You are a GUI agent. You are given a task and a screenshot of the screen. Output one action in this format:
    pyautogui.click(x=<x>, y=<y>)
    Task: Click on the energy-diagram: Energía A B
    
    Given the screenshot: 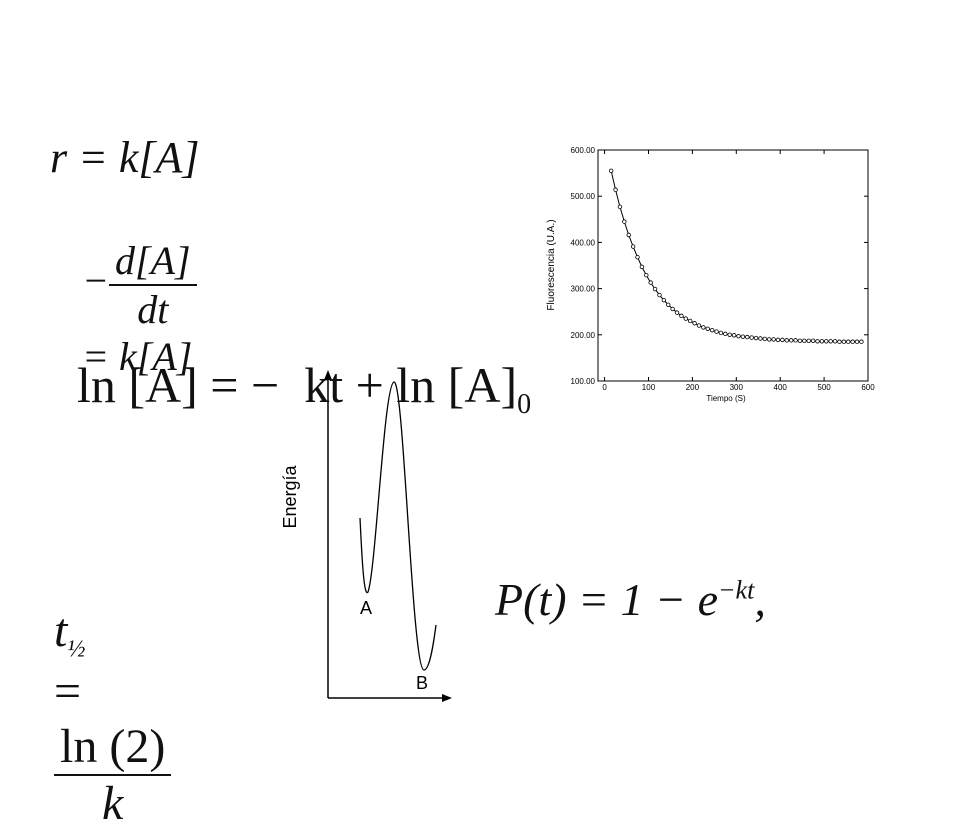 What is the action you would take?
    pyautogui.click(x=366, y=536)
    